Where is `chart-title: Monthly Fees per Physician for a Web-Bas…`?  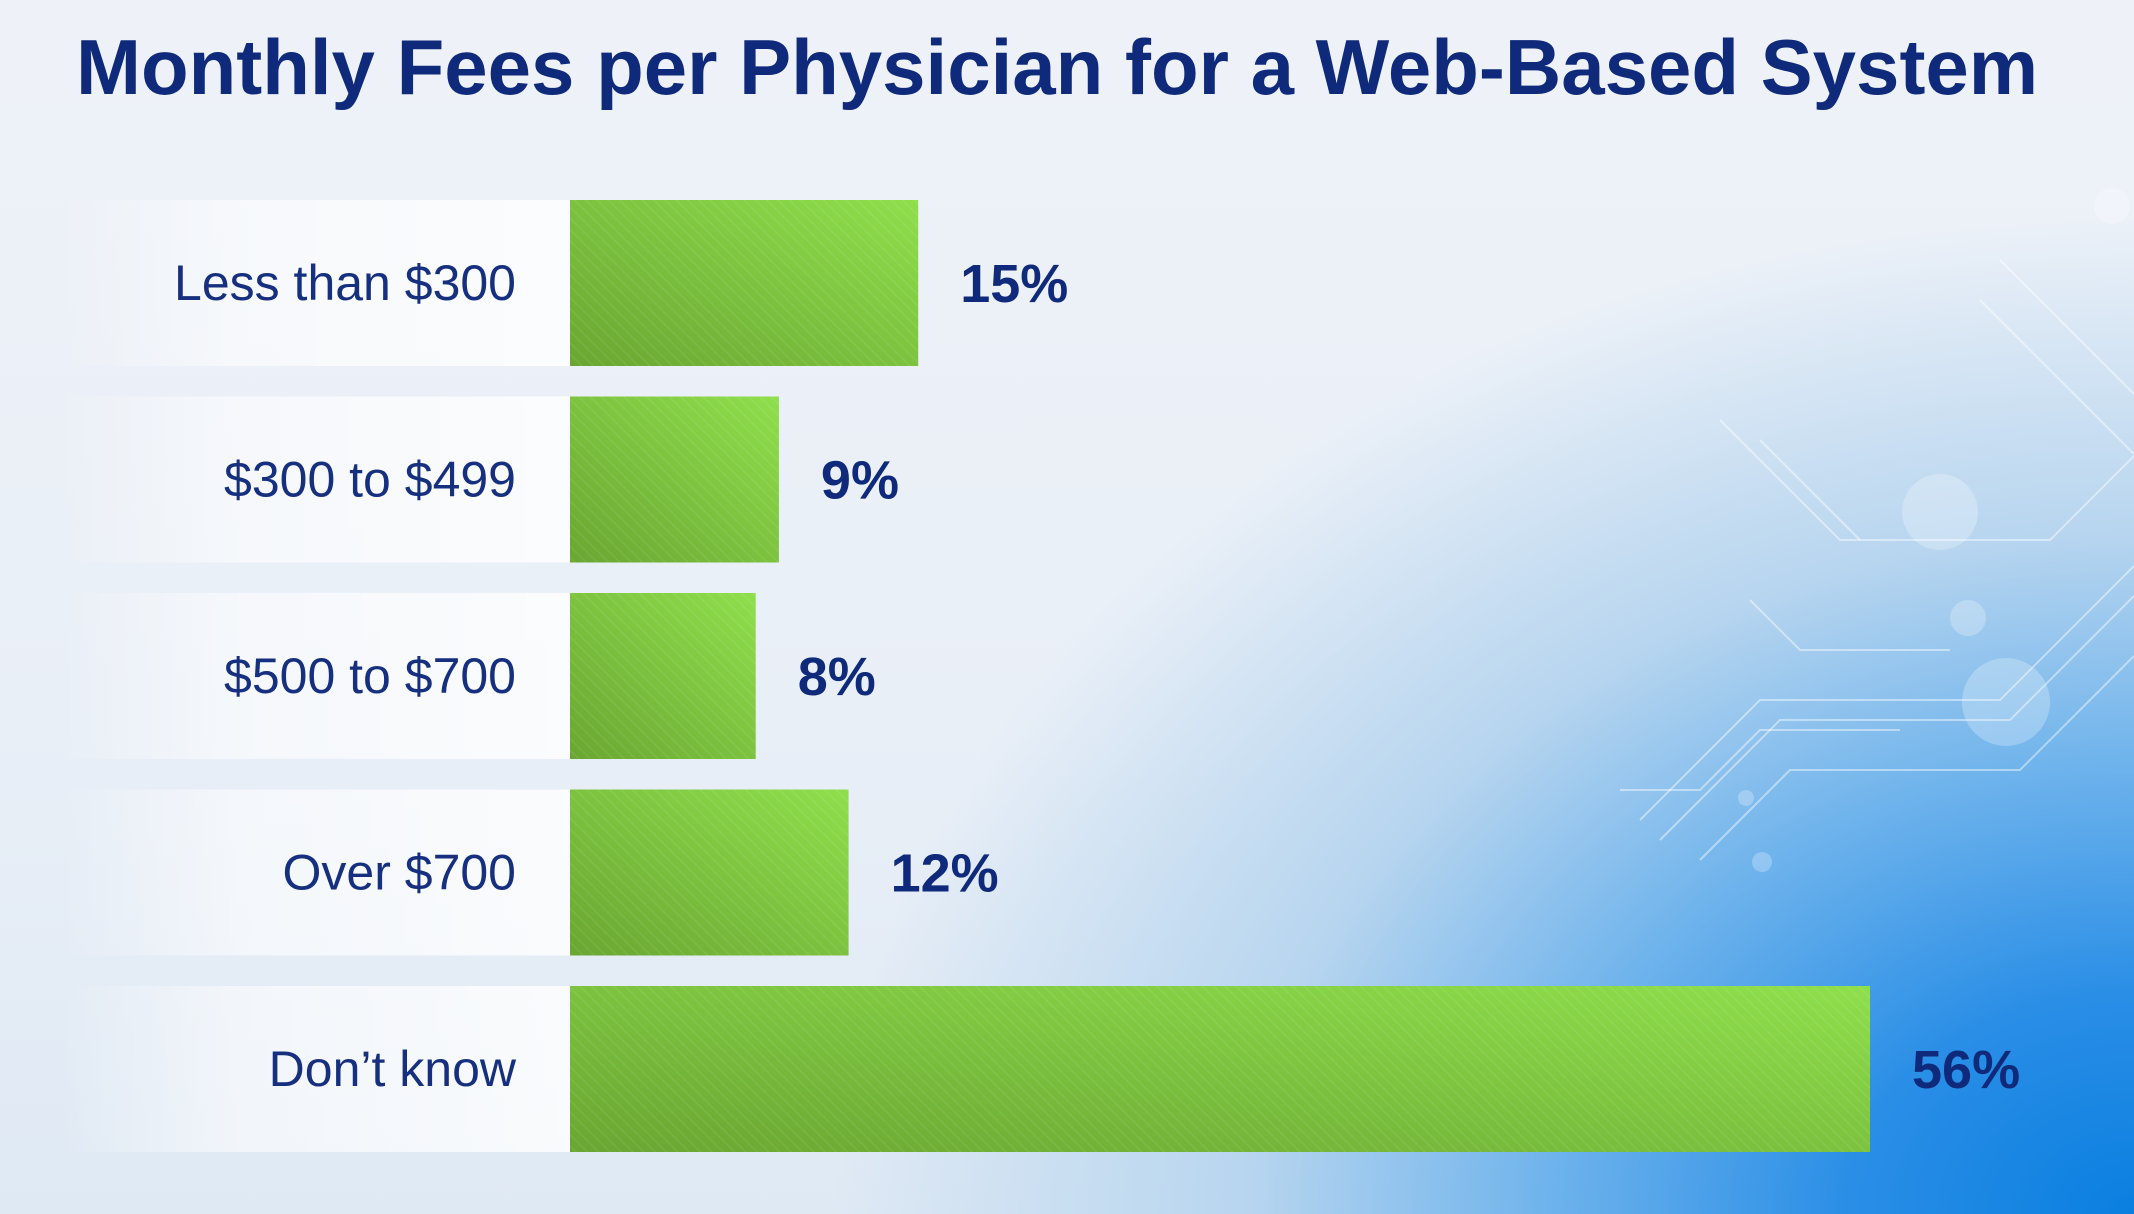 chart-title: Monthly Fees per Physician for a Web-Bas… is located at coordinates (1057, 67).